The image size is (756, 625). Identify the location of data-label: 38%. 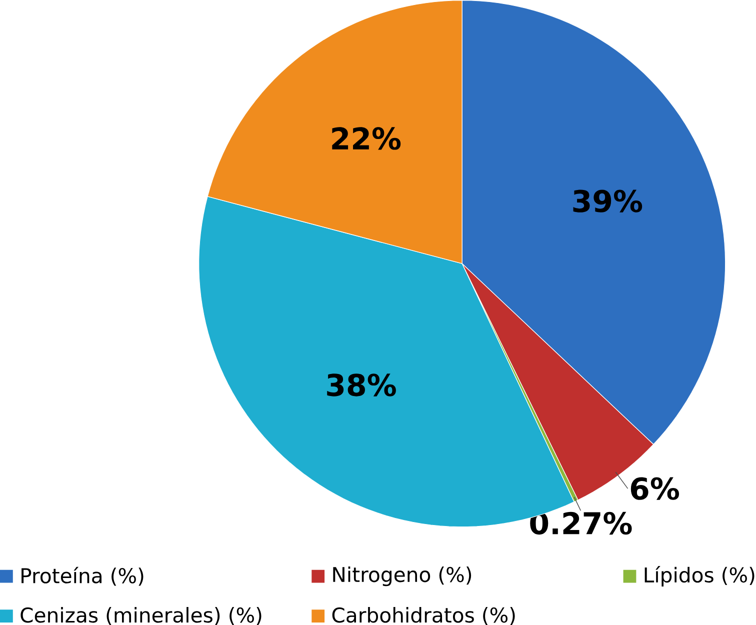
(361, 385).